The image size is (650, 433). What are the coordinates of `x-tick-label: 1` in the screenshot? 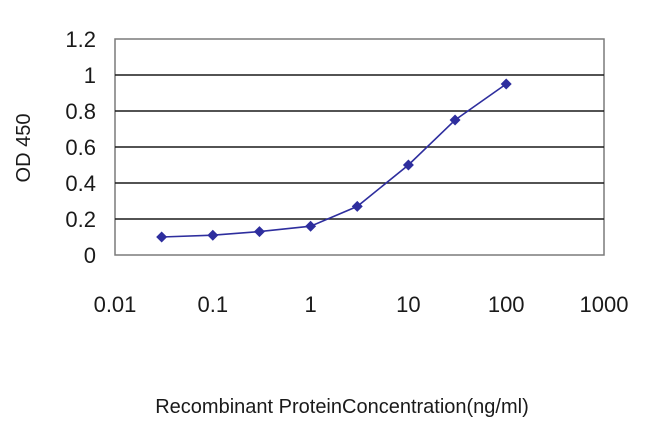 It's located at (310, 304).